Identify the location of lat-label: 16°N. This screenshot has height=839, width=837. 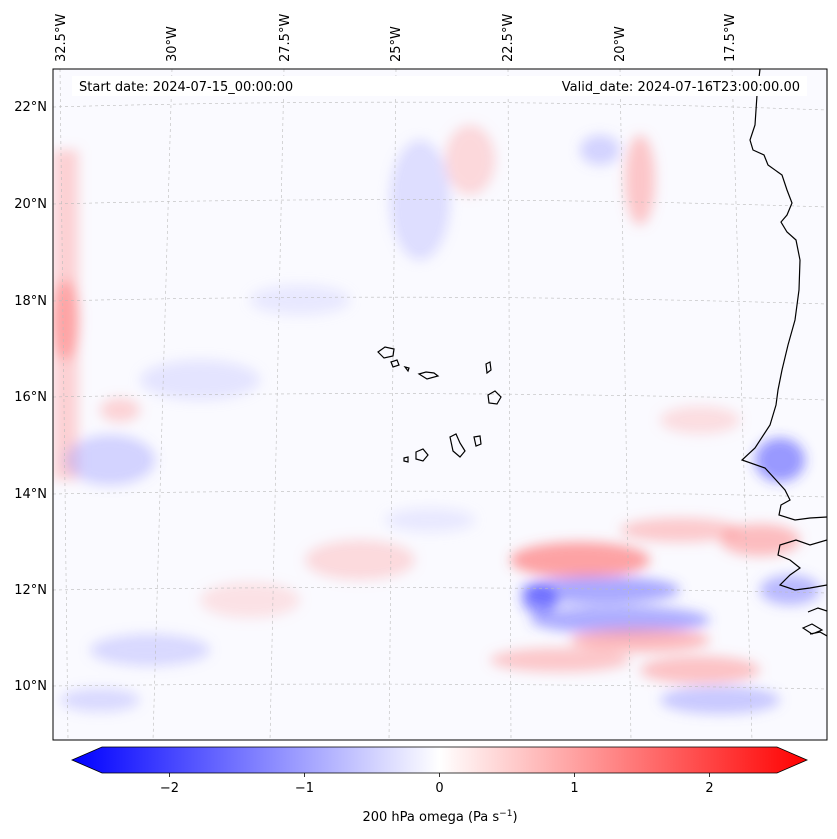
(30, 397).